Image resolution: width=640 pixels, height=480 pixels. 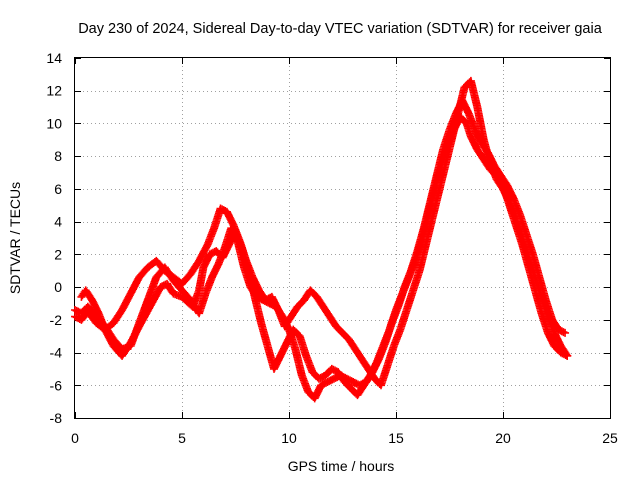 What do you see at coordinates (341, 466) in the screenshot?
I see `x-axis-label: GPS time / hours` at bounding box center [341, 466].